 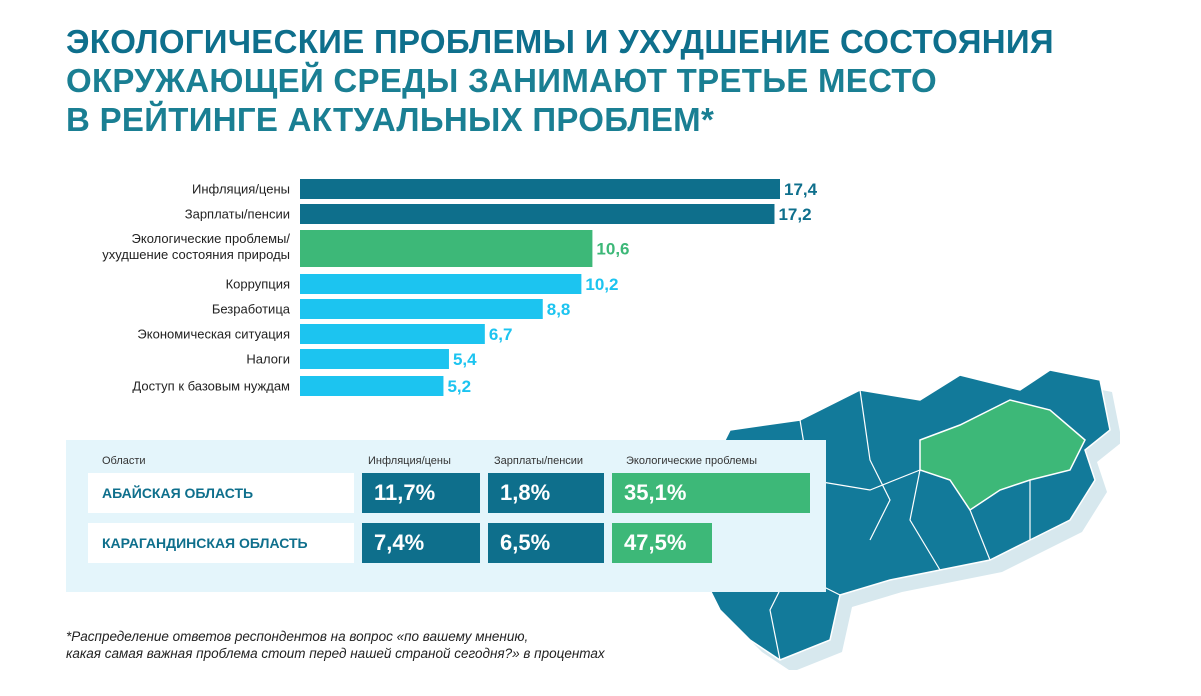 I want to click on category-label-5: Экономическая ситуация, so click(x=213, y=334).